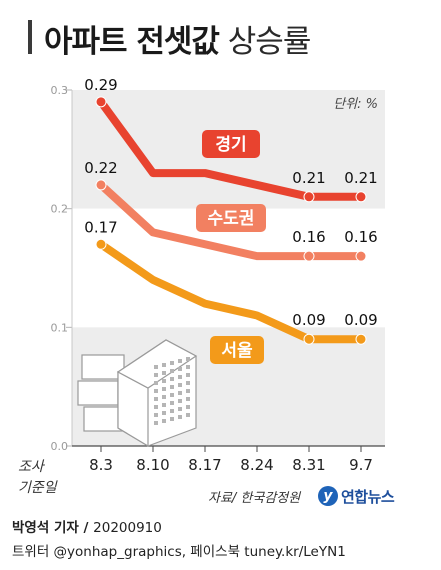  Describe the element at coordinates (328, 496) in the screenshot. I see `logo-mark: y` at that location.